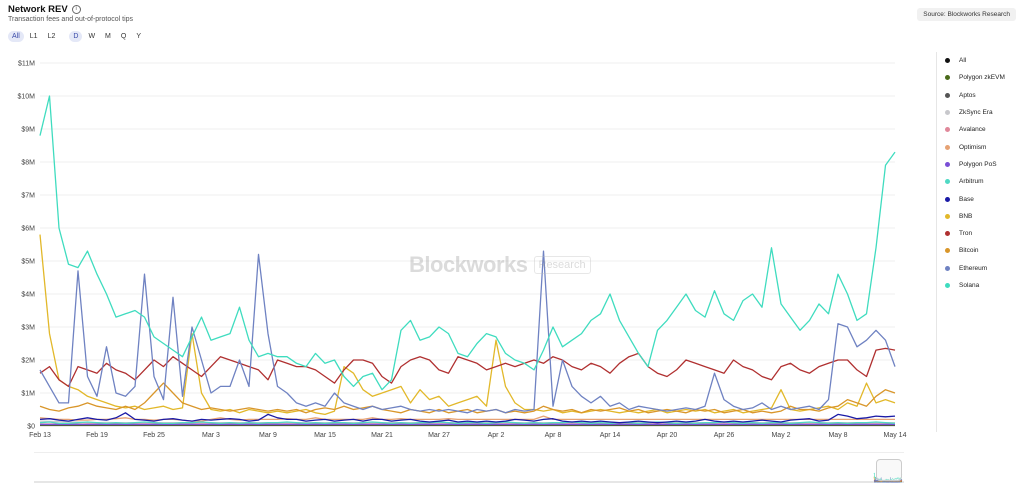 This screenshot has width=1024, height=486. I want to click on watermark: Blockworks Research, so click(500, 265).